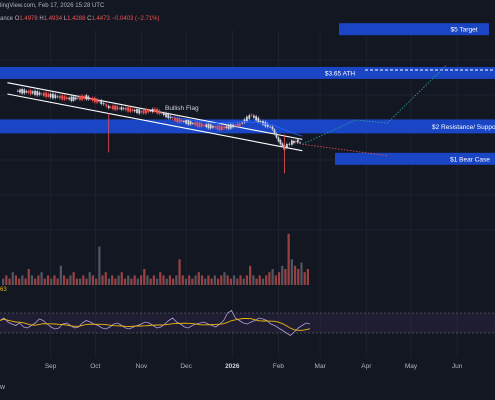 The image size is (495, 400). Describe the element at coordinates (366, 366) in the screenshot. I see `date-tick-label: Apr` at that location.